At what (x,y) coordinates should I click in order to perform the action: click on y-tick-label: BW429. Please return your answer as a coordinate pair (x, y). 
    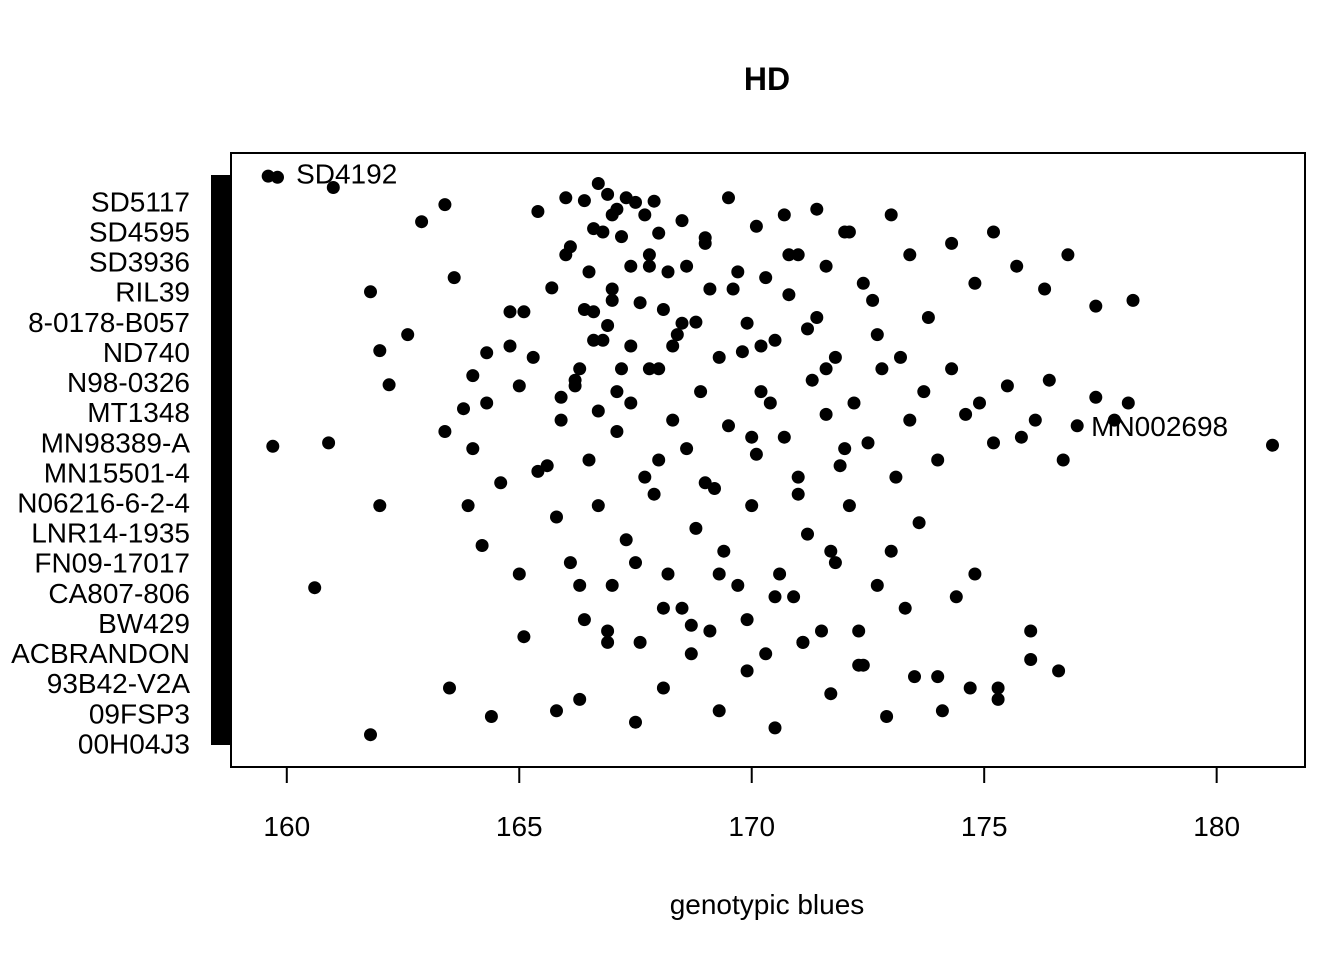
    Looking at the image, I should click on (144, 623).